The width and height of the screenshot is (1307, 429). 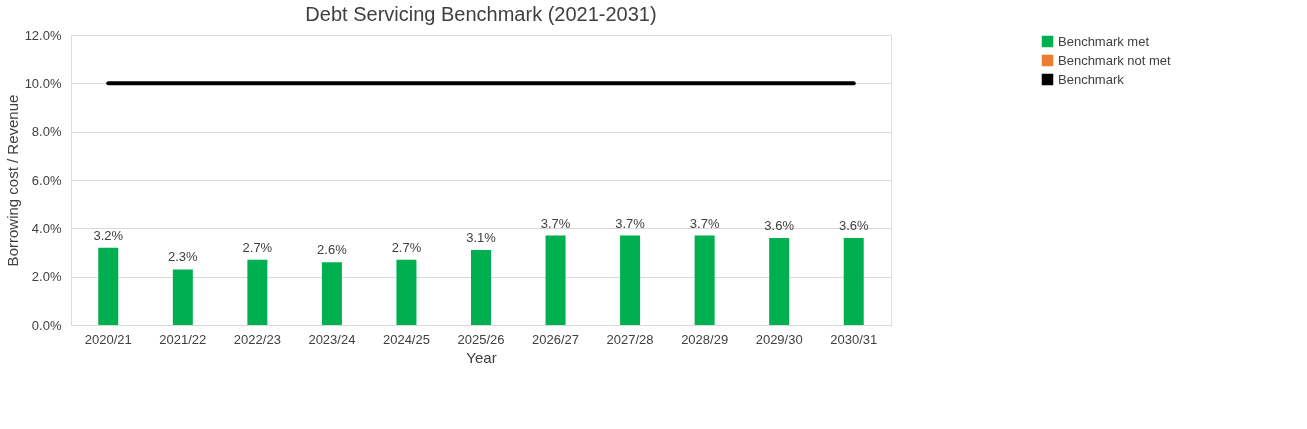 What do you see at coordinates (108, 235) in the screenshot?
I see `data-label: 3.2%` at bounding box center [108, 235].